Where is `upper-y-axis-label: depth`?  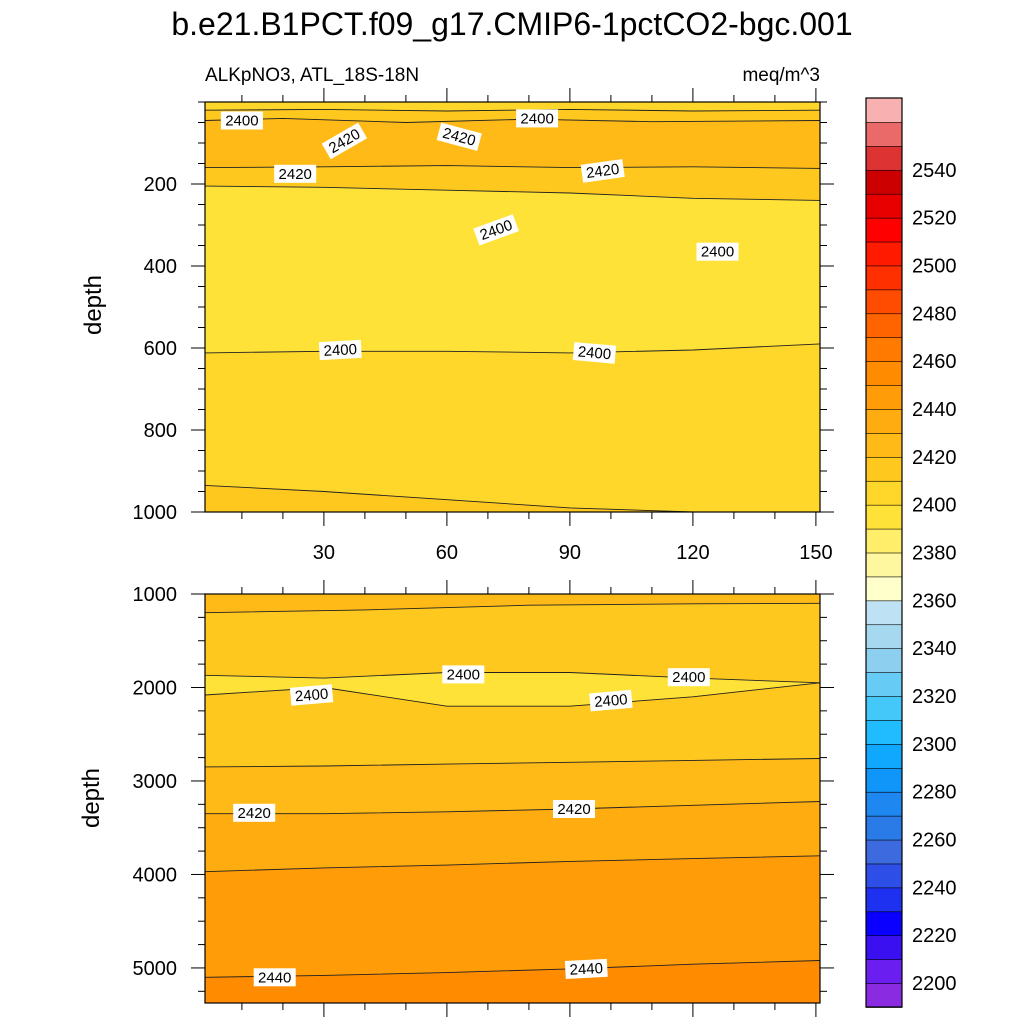
upper-y-axis-label: depth is located at coordinates (93, 305).